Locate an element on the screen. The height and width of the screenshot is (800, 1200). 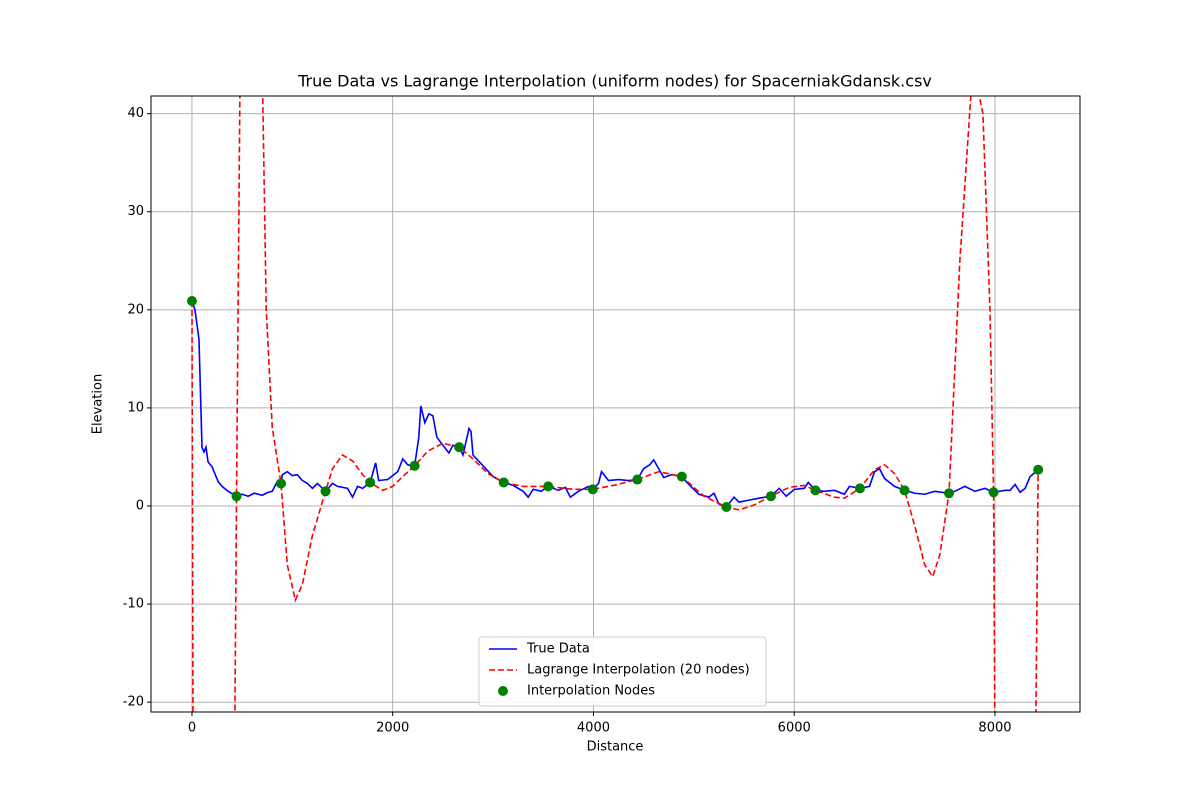
legend-label: Lagrange Interpolation (20 nodes) is located at coordinates (638, 670).